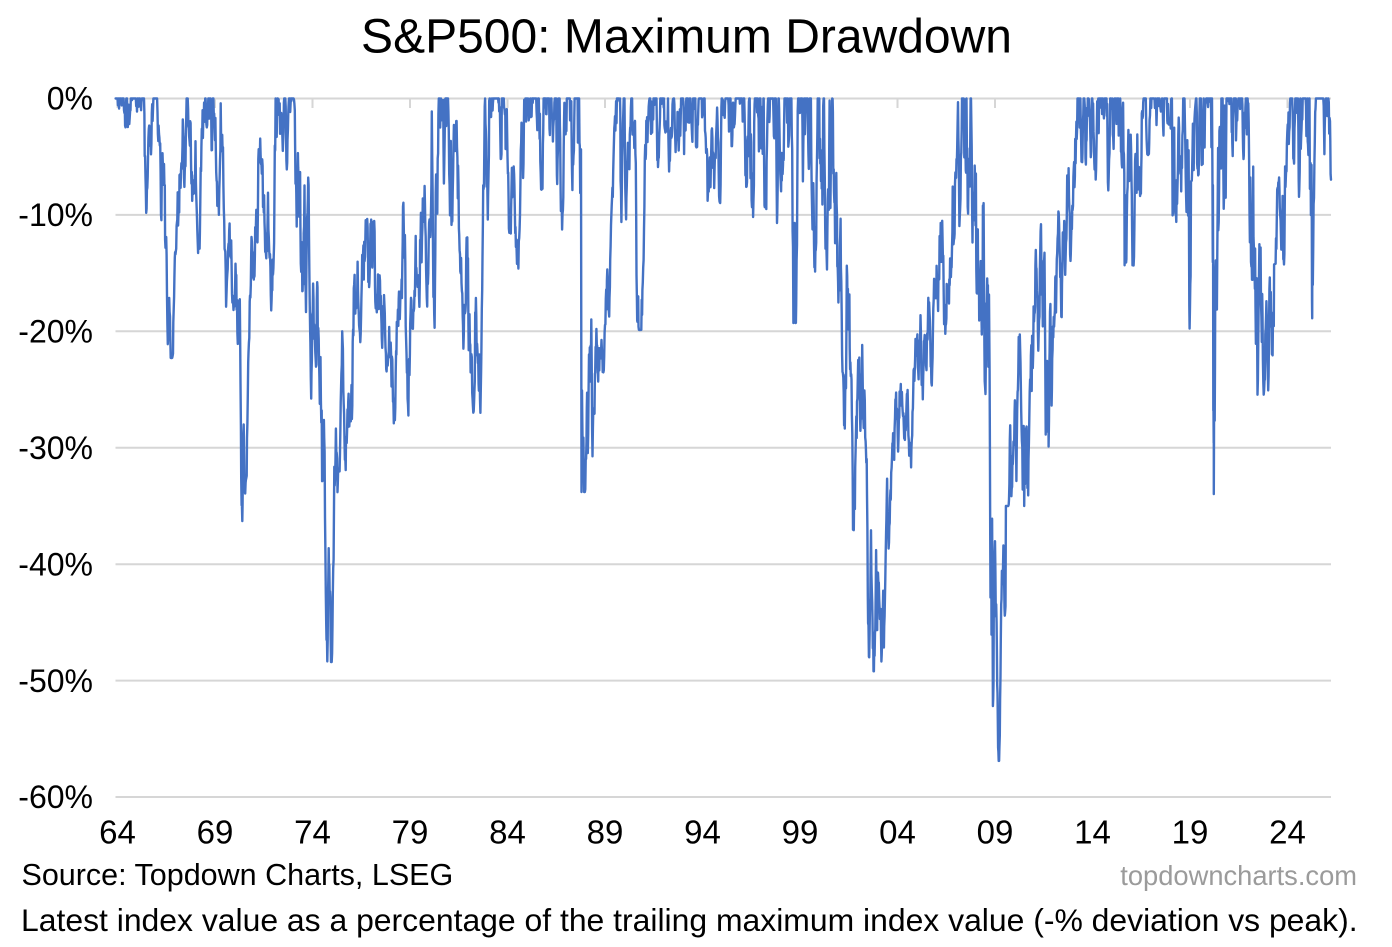 This screenshot has width=1392, height=947. Describe the element at coordinates (507, 832) in the screenshot. I see `svg-text: 84` at that location.